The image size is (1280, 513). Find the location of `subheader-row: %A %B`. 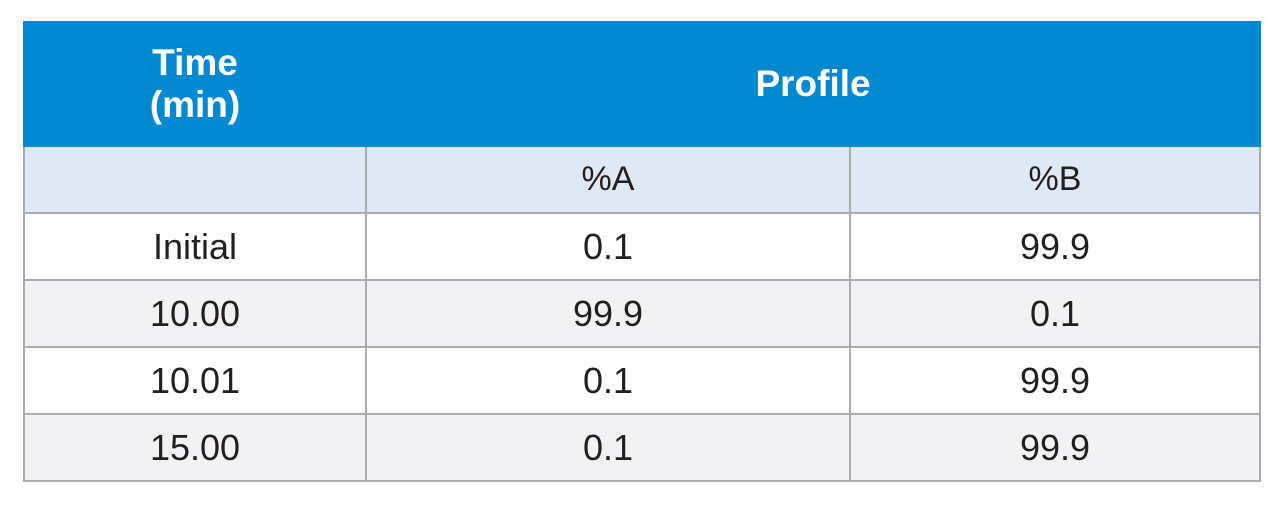

subheader-row: %A %B is located at coordinates (642, 179).